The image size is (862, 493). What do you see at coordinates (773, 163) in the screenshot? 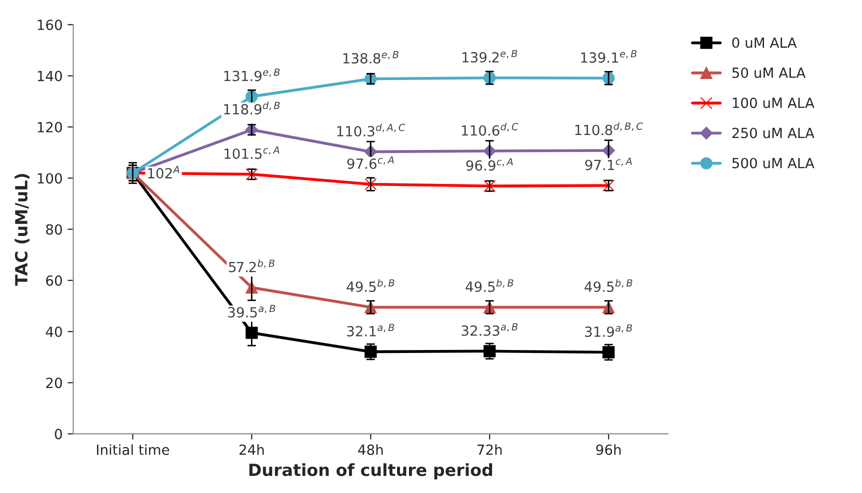
I see `legend-label: 500 uM ALA` at bounding box center [773, 163].